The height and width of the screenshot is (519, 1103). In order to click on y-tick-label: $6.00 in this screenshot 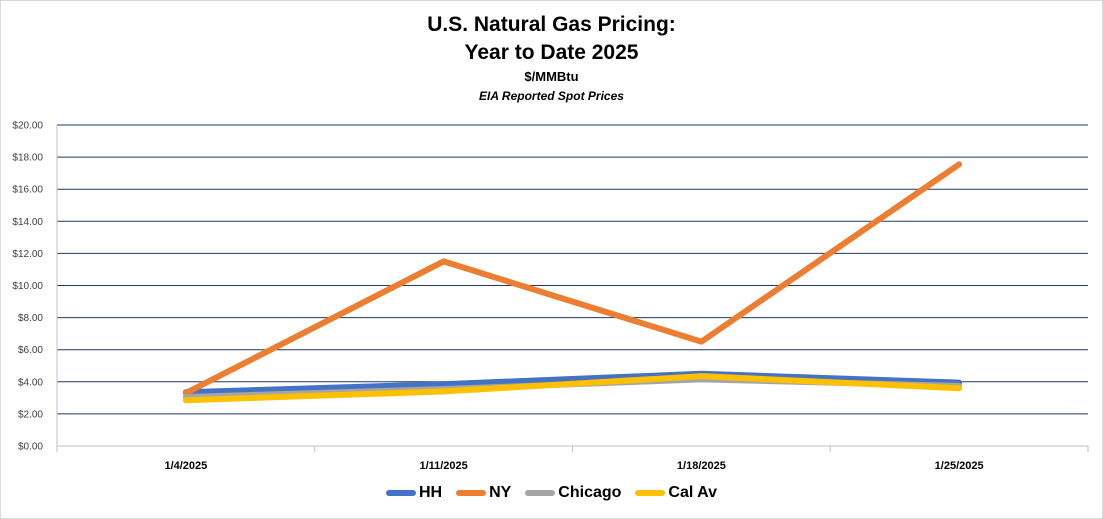, I will do `click(30, 350)`.